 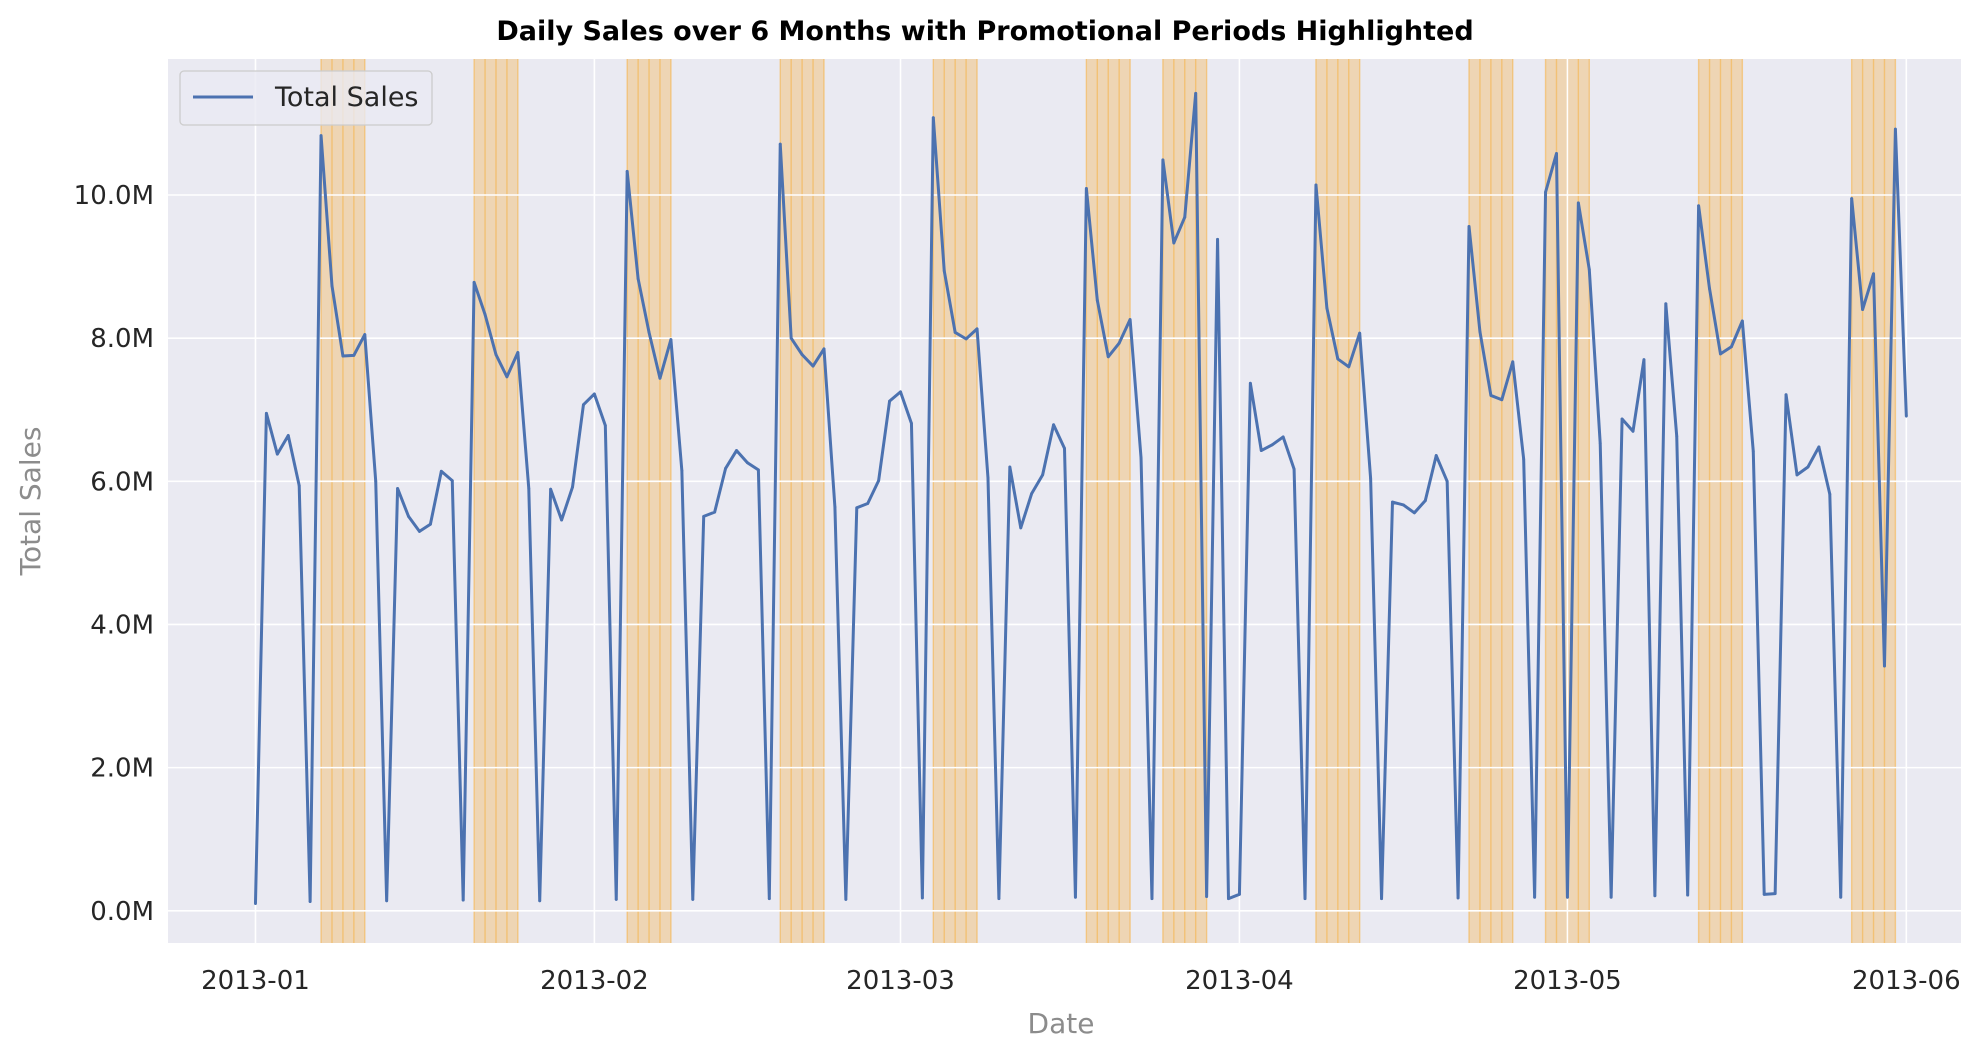 I want to click on legend: Total Sales, so click(x=306, y=98).